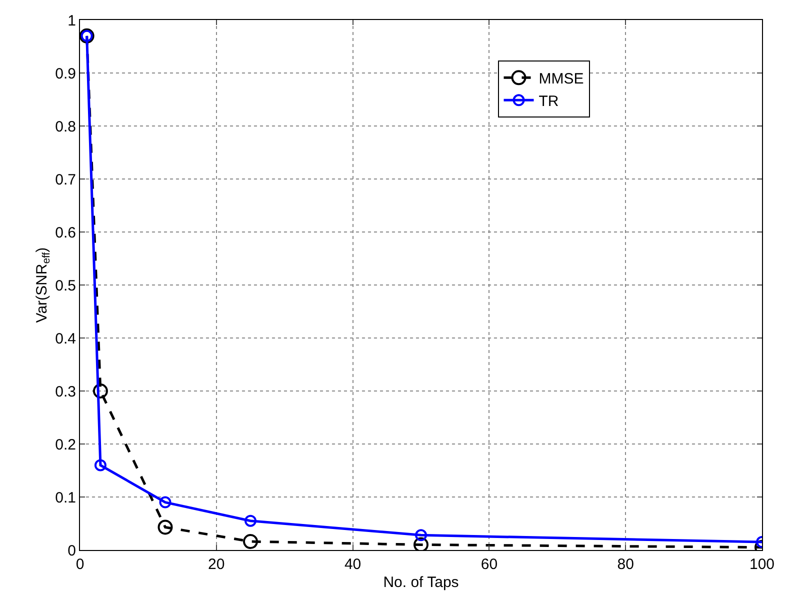  Describe the element at coordinates (72, 21) in the screenshot. I see `y-tick-label: 1` at that location.